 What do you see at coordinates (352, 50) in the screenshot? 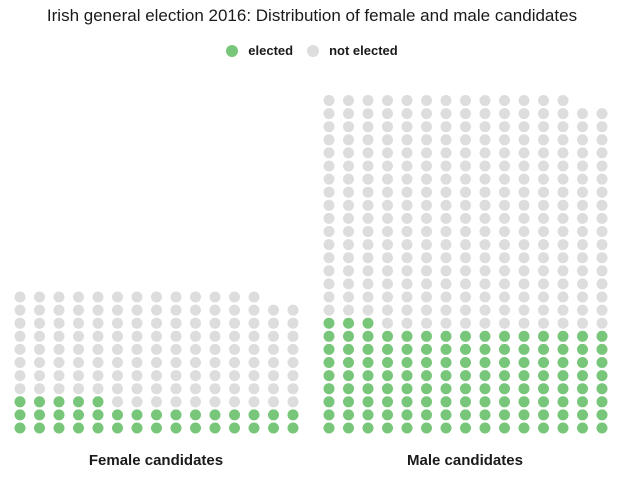
I see `legend-item-not-elected: not elected` at bounding box center [352, 50].